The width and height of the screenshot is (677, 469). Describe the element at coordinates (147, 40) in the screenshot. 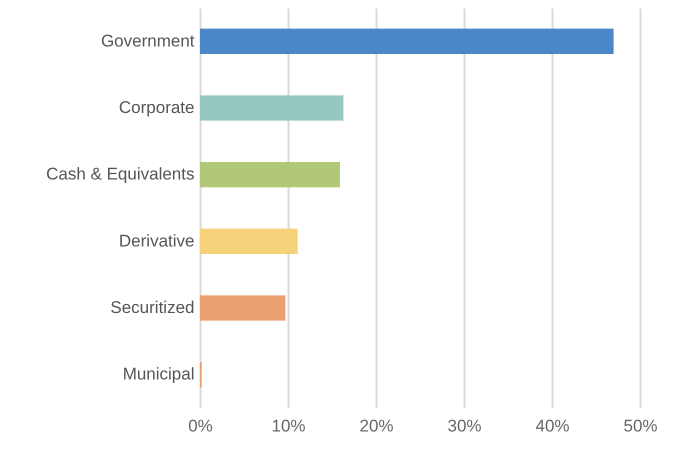

I see `y-tick-label: Government` at that location.